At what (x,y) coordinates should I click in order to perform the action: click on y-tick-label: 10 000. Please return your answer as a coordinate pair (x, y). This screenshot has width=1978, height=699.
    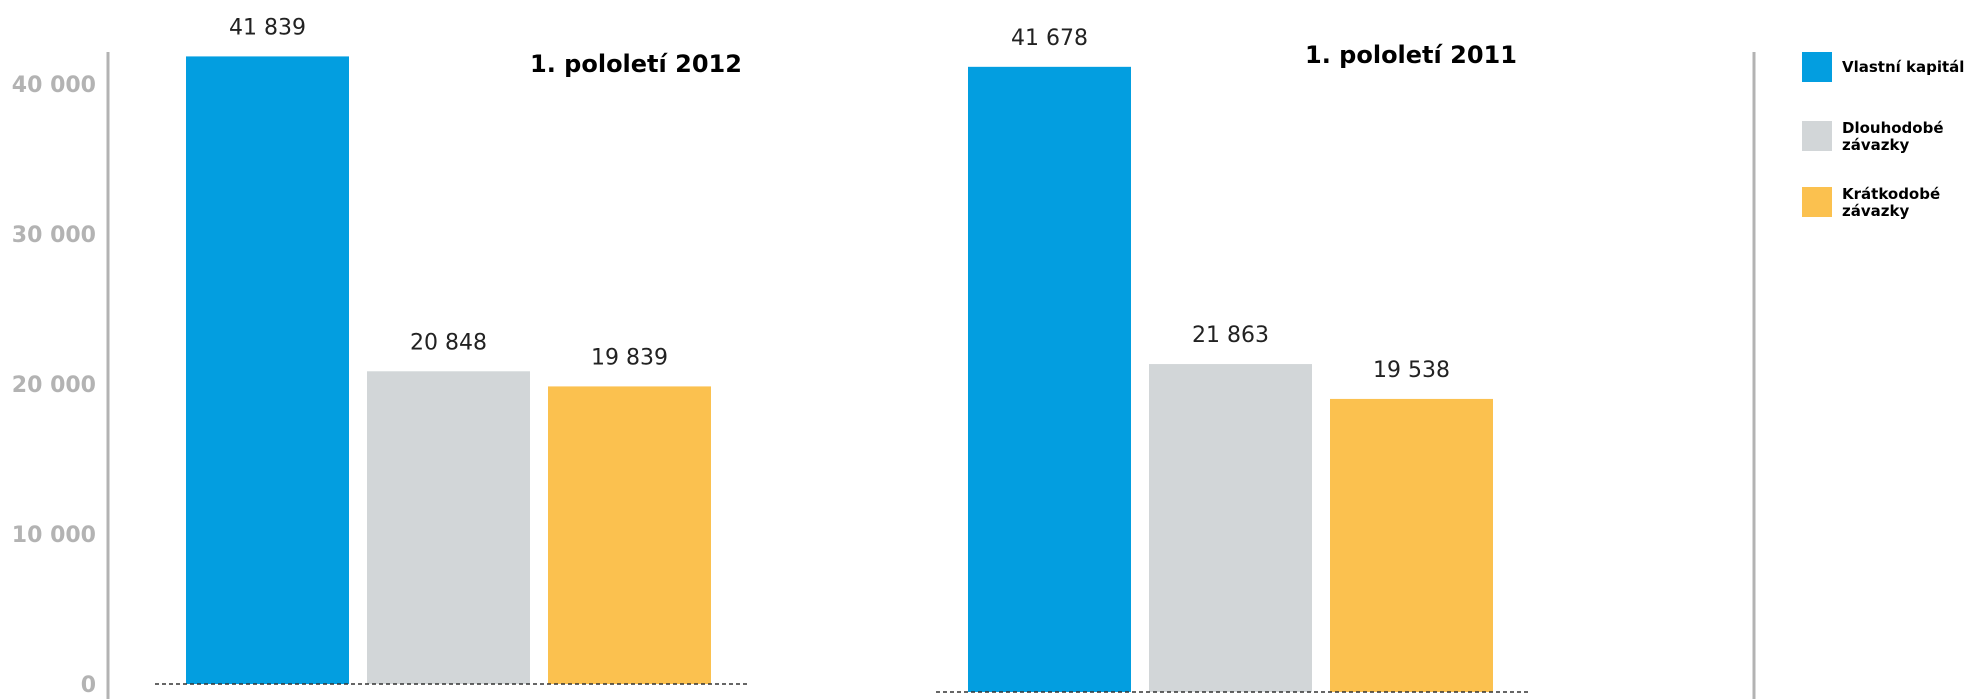
    Looking at the image, I should click on (54, 535).